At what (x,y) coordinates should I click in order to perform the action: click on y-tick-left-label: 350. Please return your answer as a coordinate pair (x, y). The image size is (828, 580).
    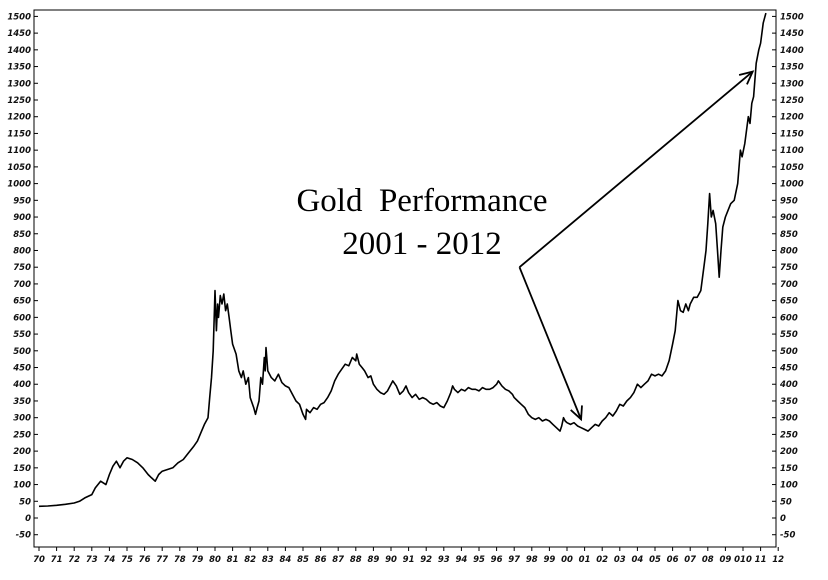
    Looking at the image, I should click on (22, 402).